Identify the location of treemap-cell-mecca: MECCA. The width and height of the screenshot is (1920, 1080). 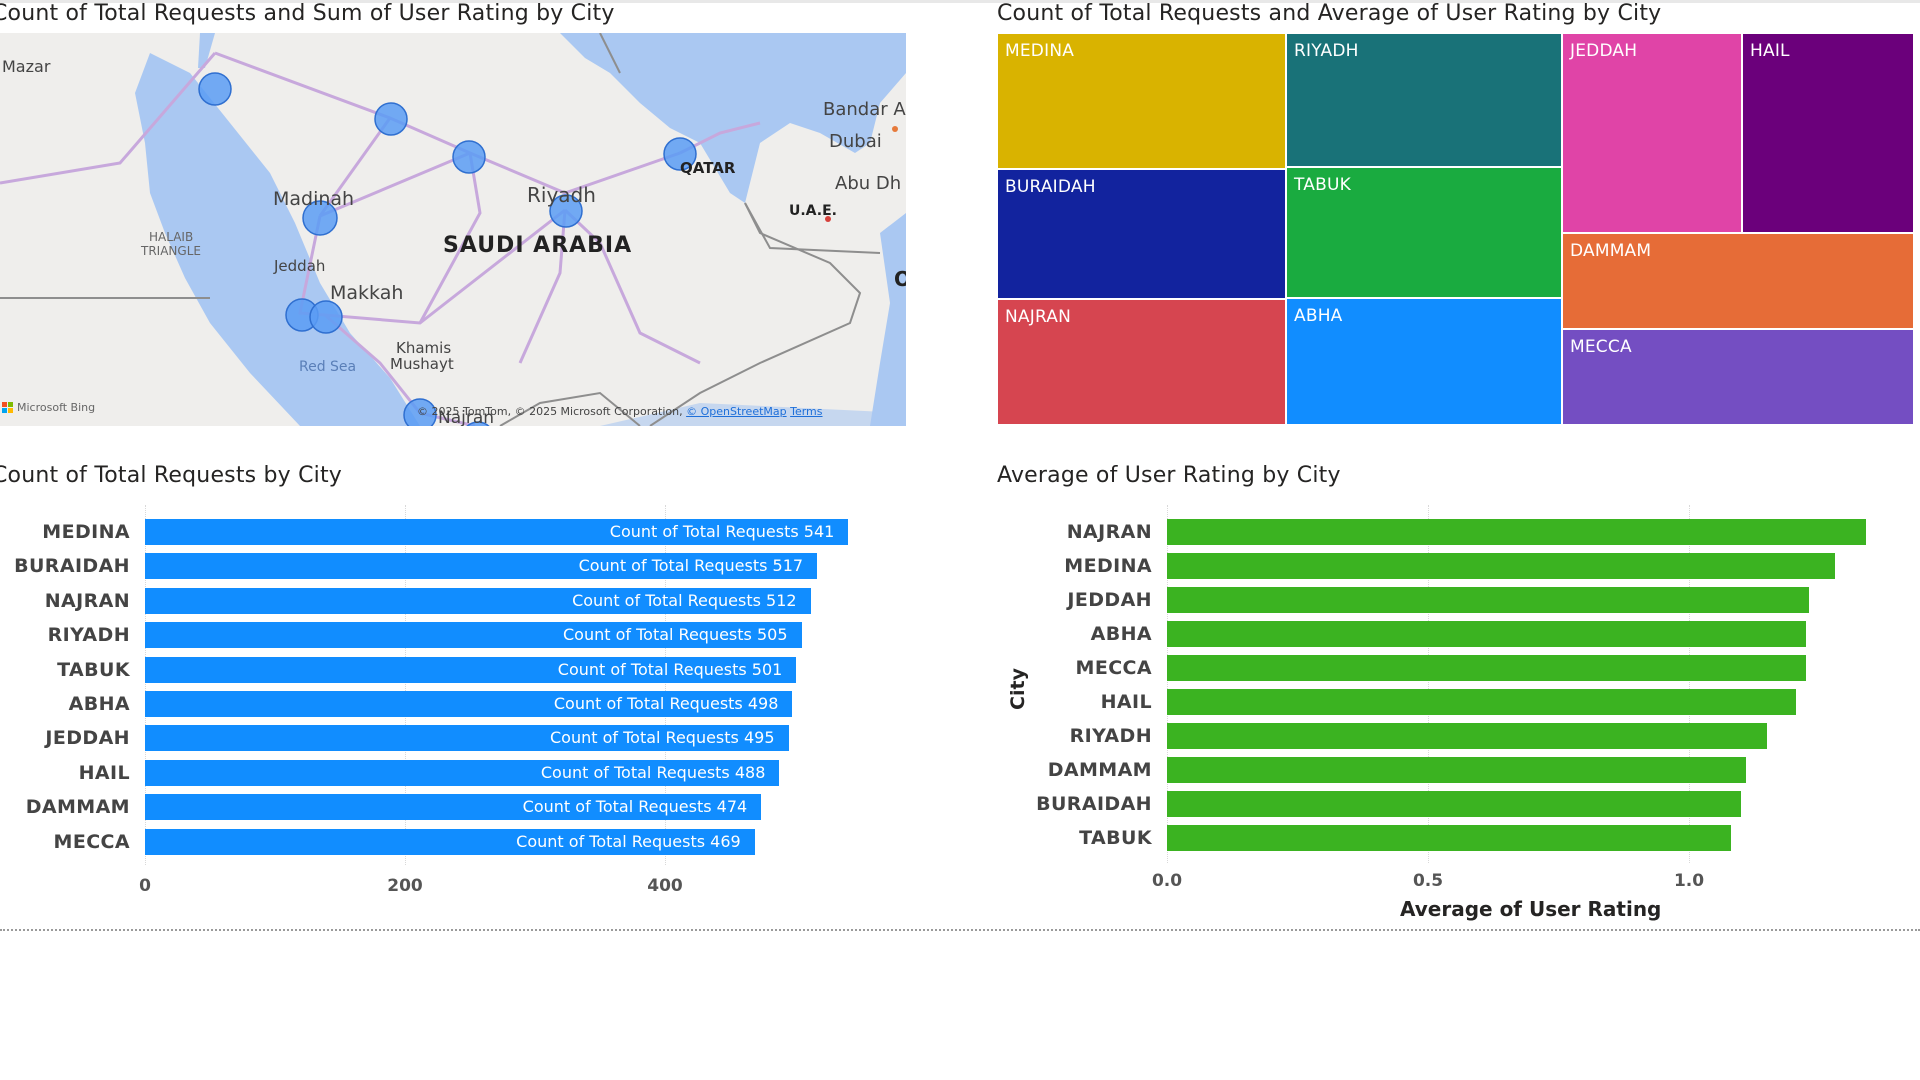
(1738, 377).